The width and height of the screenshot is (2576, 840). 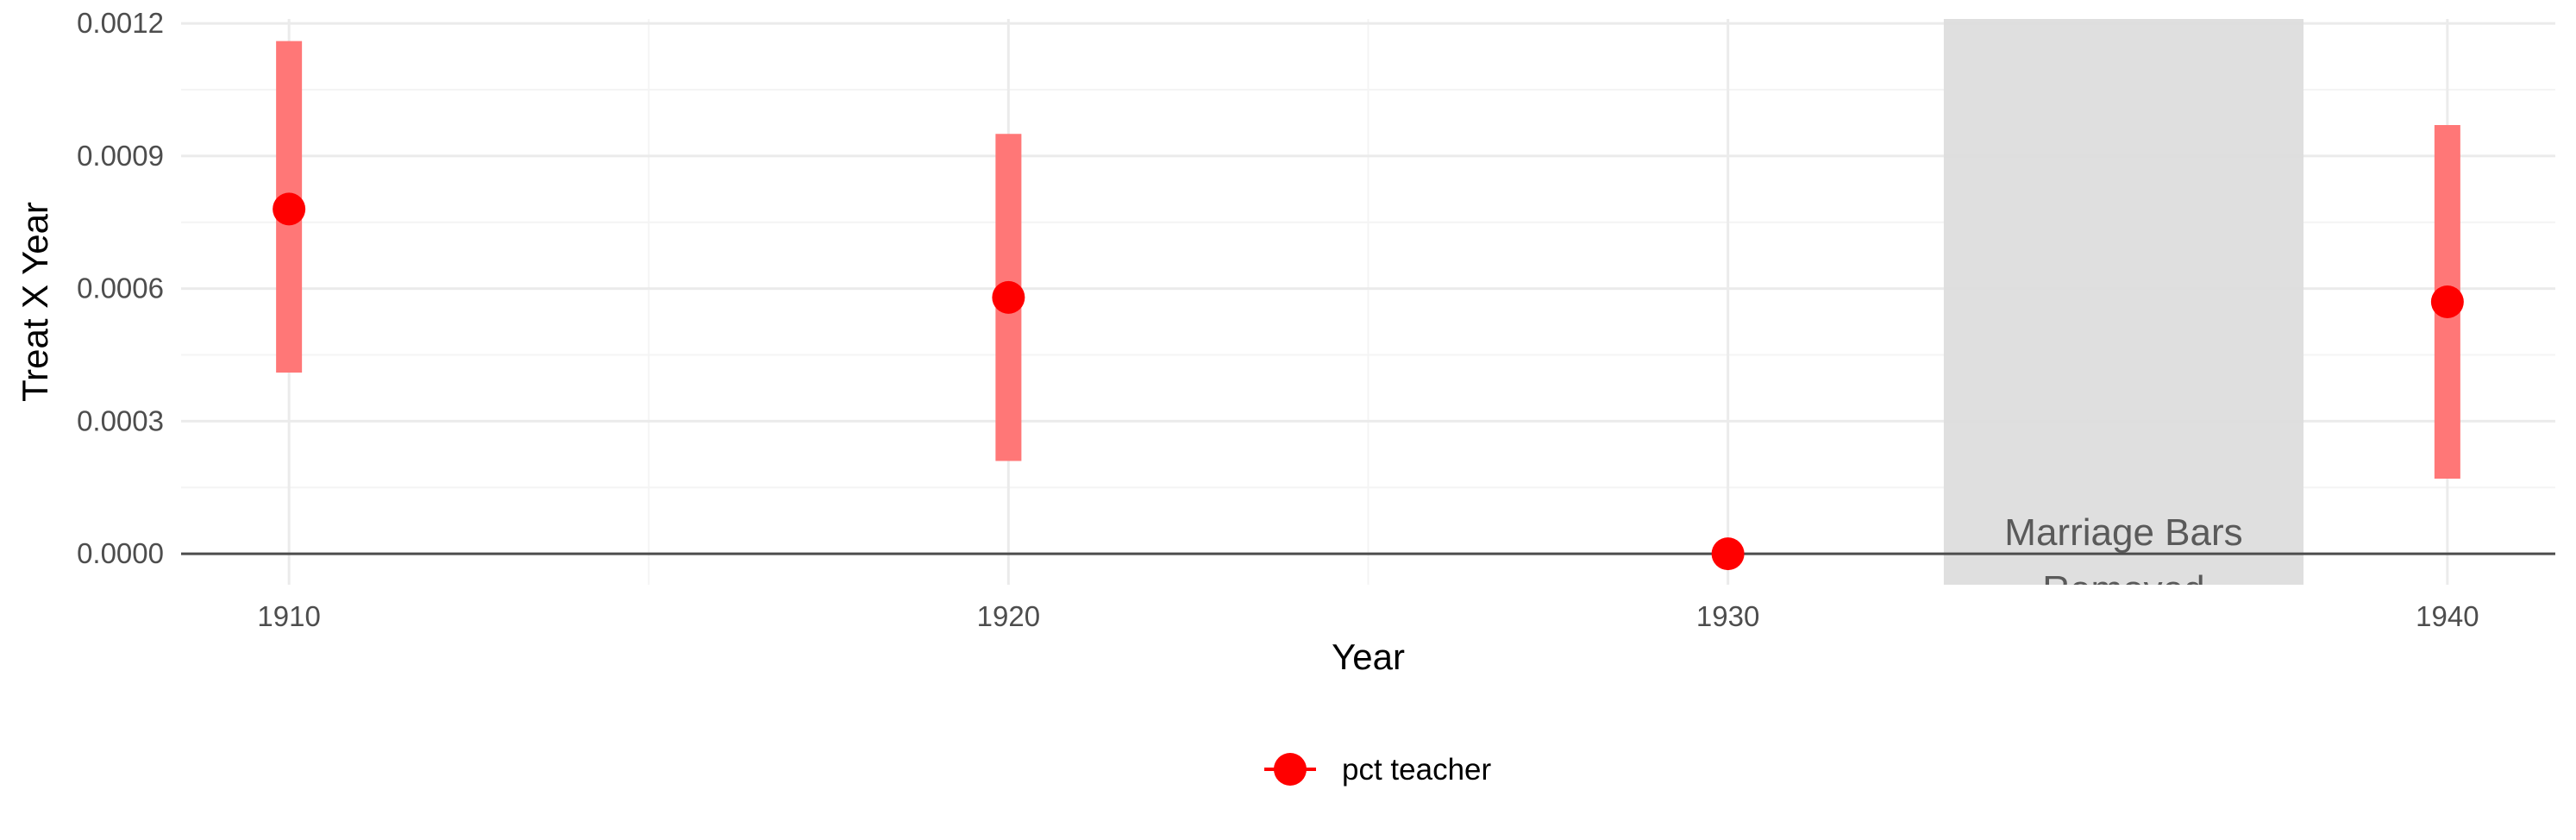 What do you see at coordinates (120, 156) in the screenshot?
I see `y-tick-label-3: 0.0009` at bounding box center [120, 156].